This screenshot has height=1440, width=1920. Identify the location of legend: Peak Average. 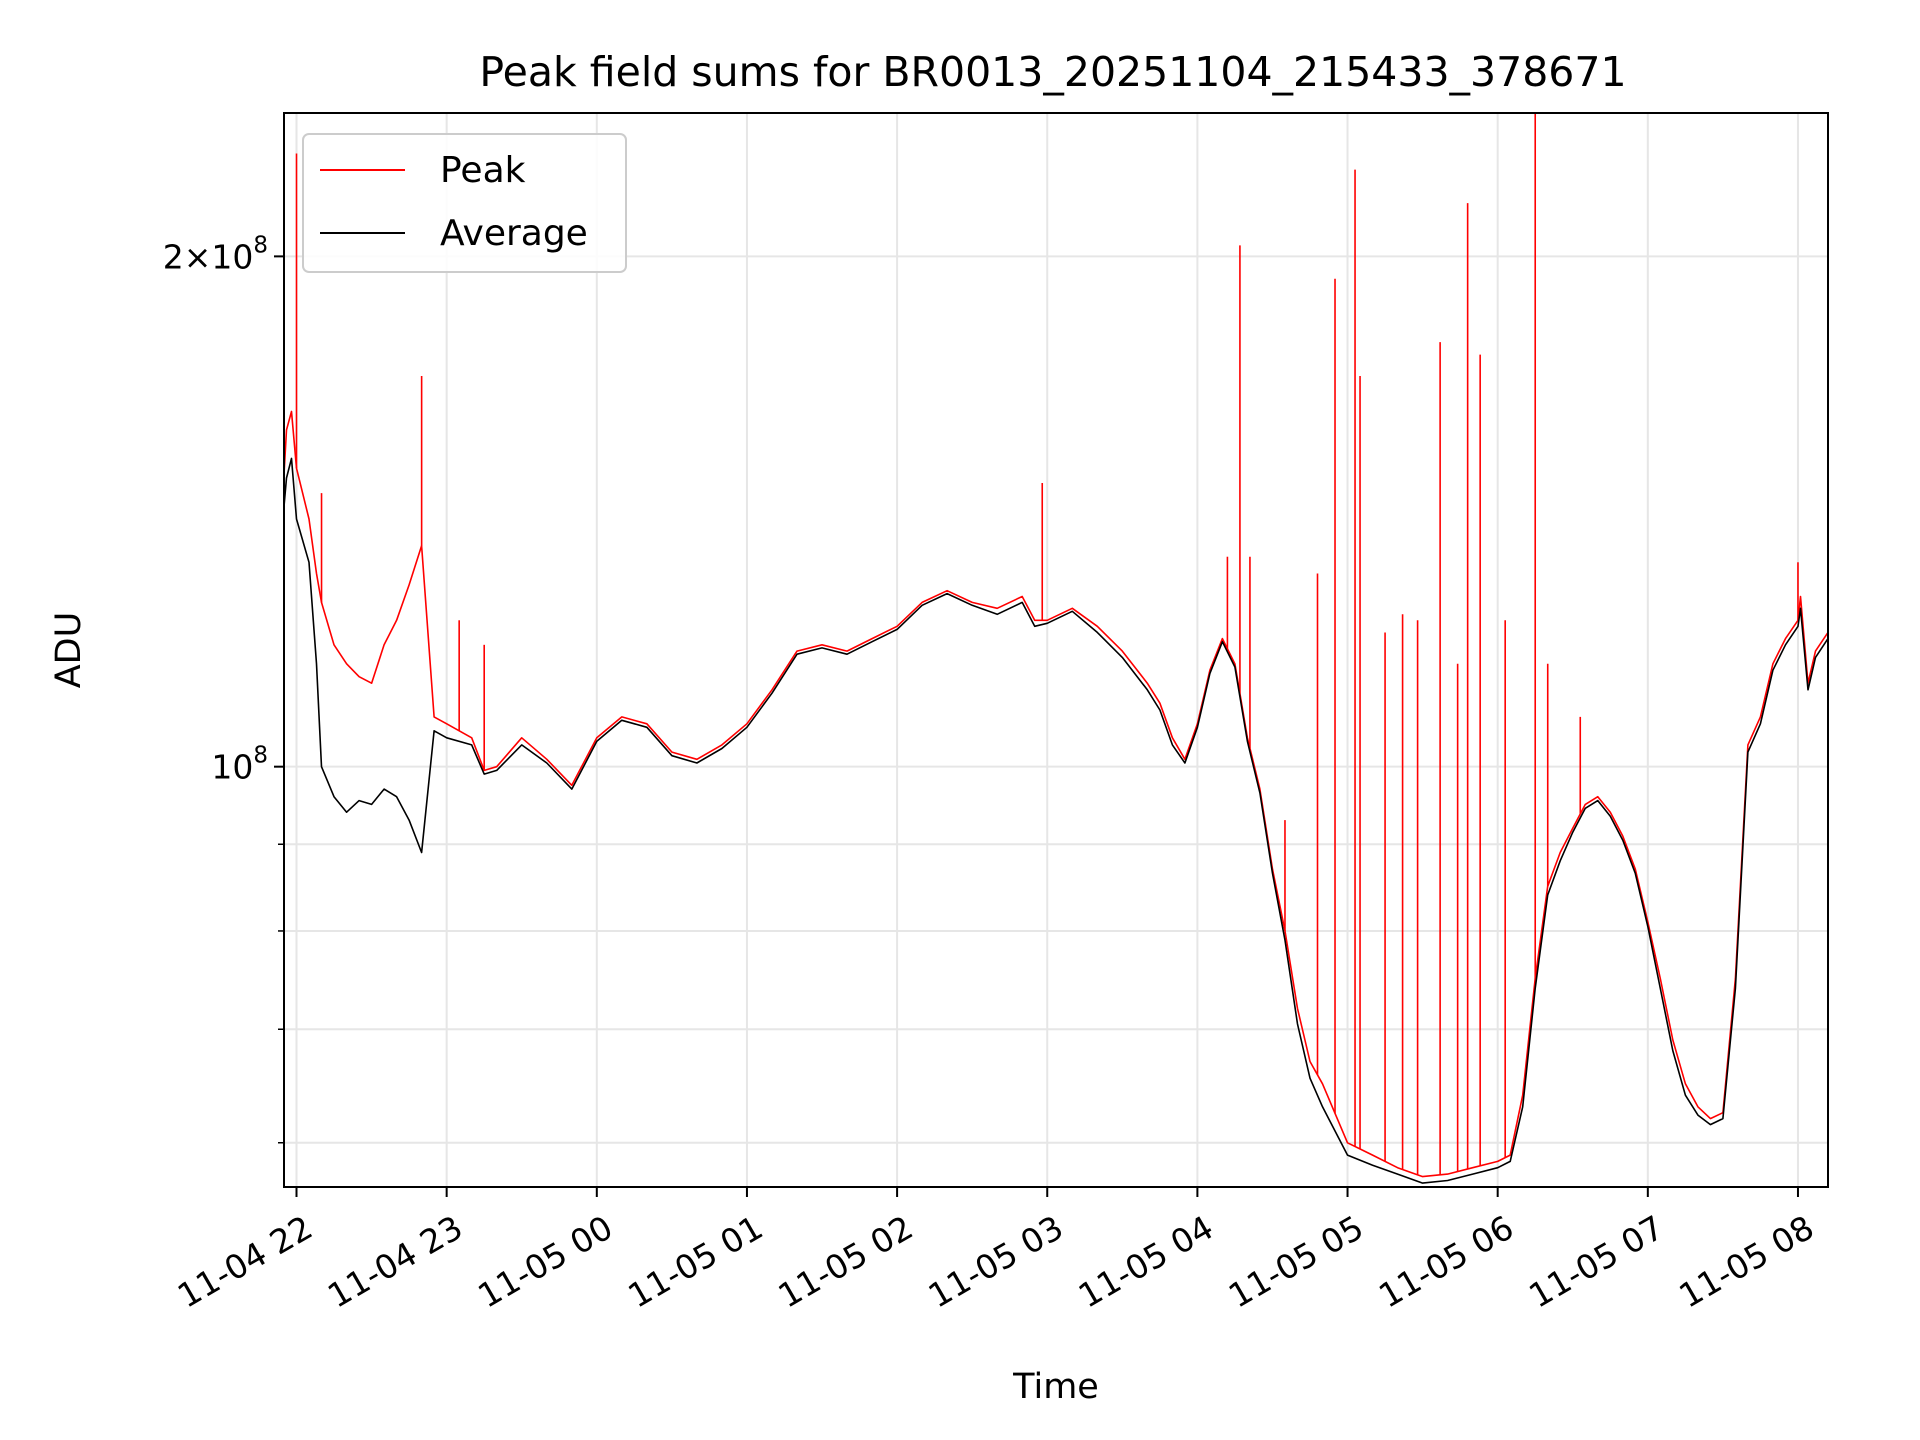
(464, 203).